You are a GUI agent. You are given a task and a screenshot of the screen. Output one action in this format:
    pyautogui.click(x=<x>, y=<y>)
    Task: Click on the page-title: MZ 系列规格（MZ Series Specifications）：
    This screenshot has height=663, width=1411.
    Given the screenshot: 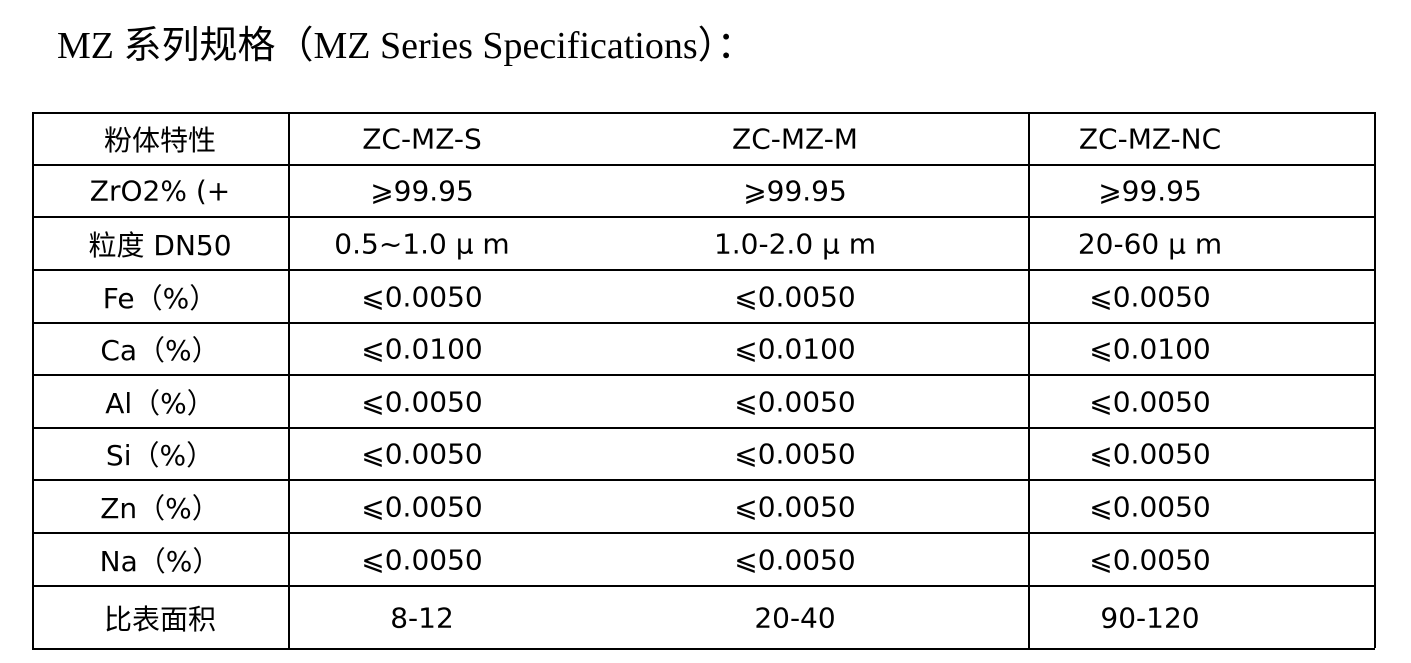 What is the action you would take?
    pyautogui.click(x=406, y=46)
    